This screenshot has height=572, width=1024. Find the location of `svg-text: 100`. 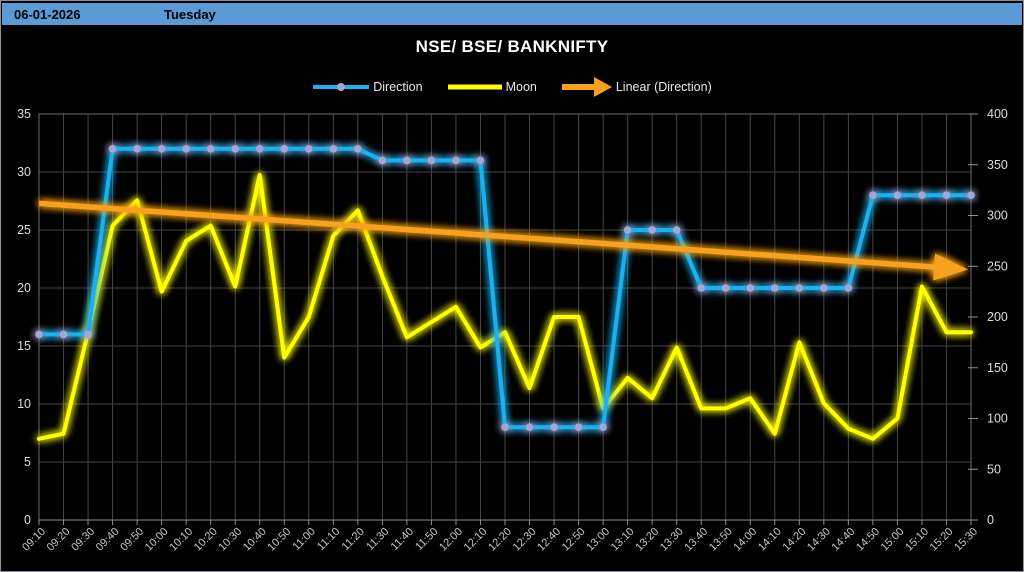

svg-text: 100 is located at coordinates (997, 419).